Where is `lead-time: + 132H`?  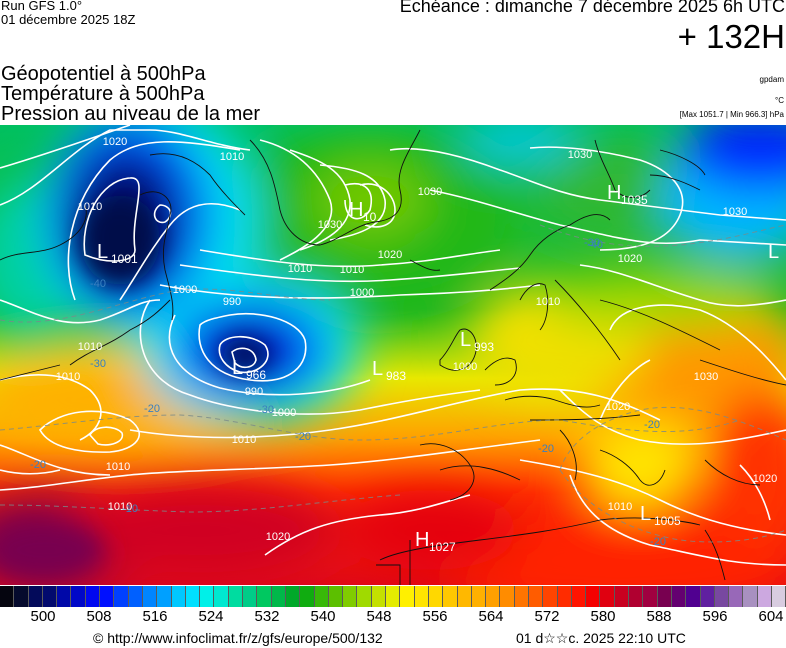 lead-time: + 132H is located at coordinates (731, 36).